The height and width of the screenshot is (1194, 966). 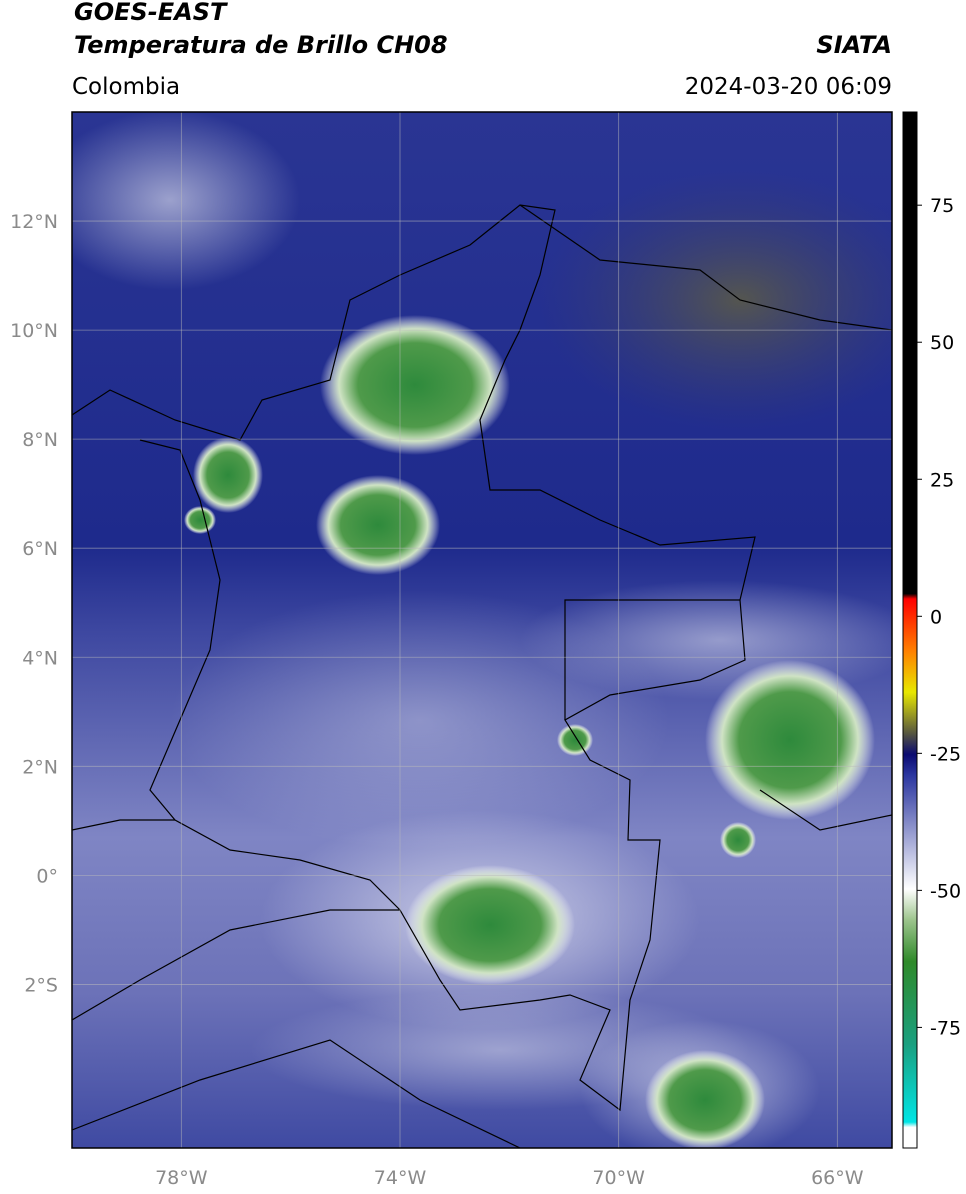 What do you see at coordinates (942, 480) in the screenshot?
I see `colorbar-tick-label: 25` at bounding box center [942, 480].